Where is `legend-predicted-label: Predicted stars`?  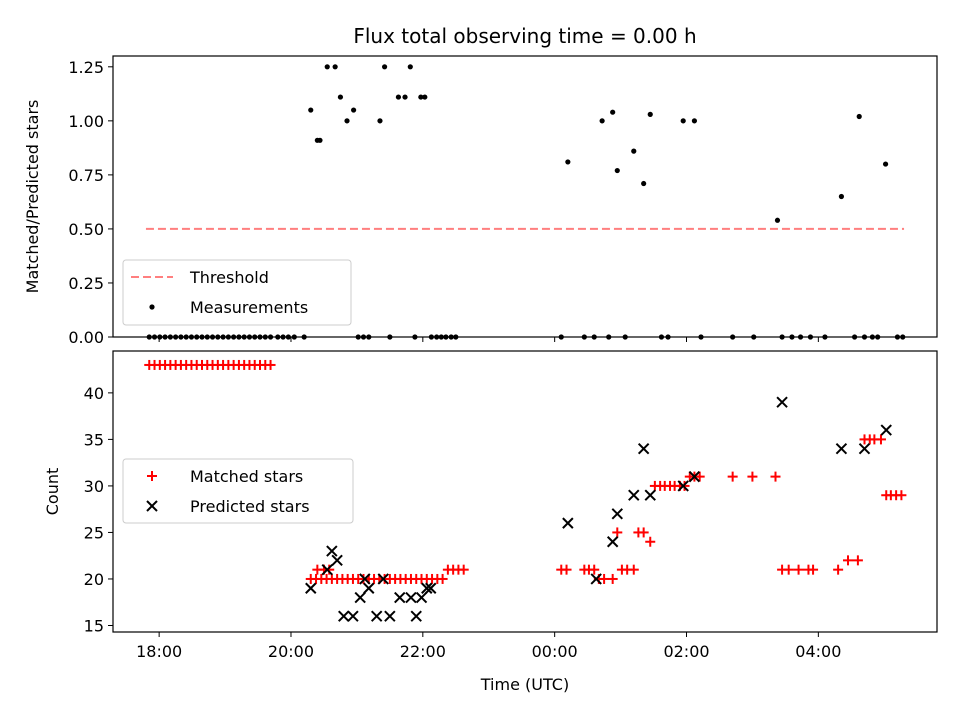
legend-predicted-label: Predicted stars is located at coordinates (250, 506).